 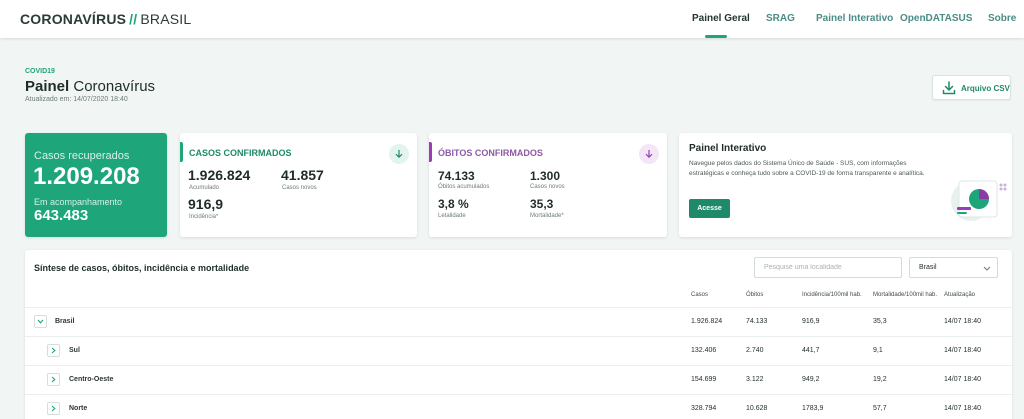 I want to click on deaths-mortality-label: Mortalidade*, so click(x=547, y=216).